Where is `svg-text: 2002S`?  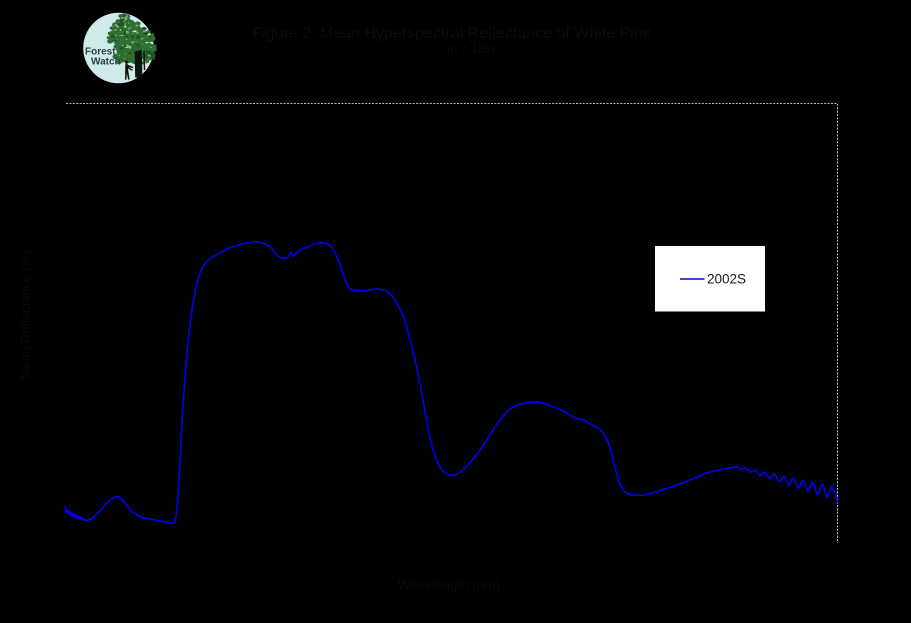 svg-text: 2002S is located at coordinates (726, 279).